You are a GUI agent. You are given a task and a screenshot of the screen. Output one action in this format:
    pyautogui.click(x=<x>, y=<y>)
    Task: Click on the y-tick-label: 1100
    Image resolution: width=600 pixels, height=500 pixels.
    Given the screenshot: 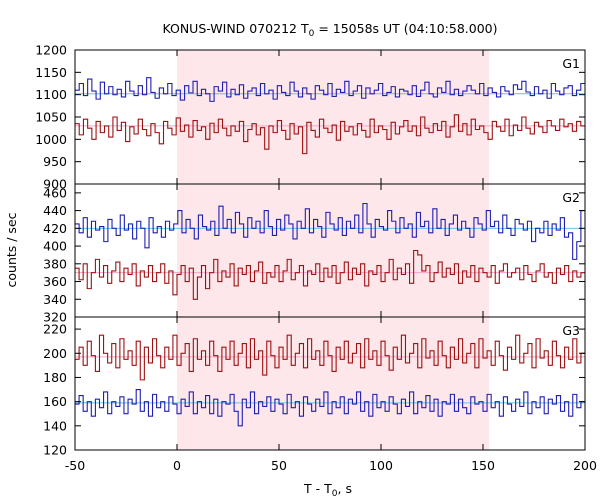 What is the action you would take?
    pyautogui.click(x=51, y=94)
    